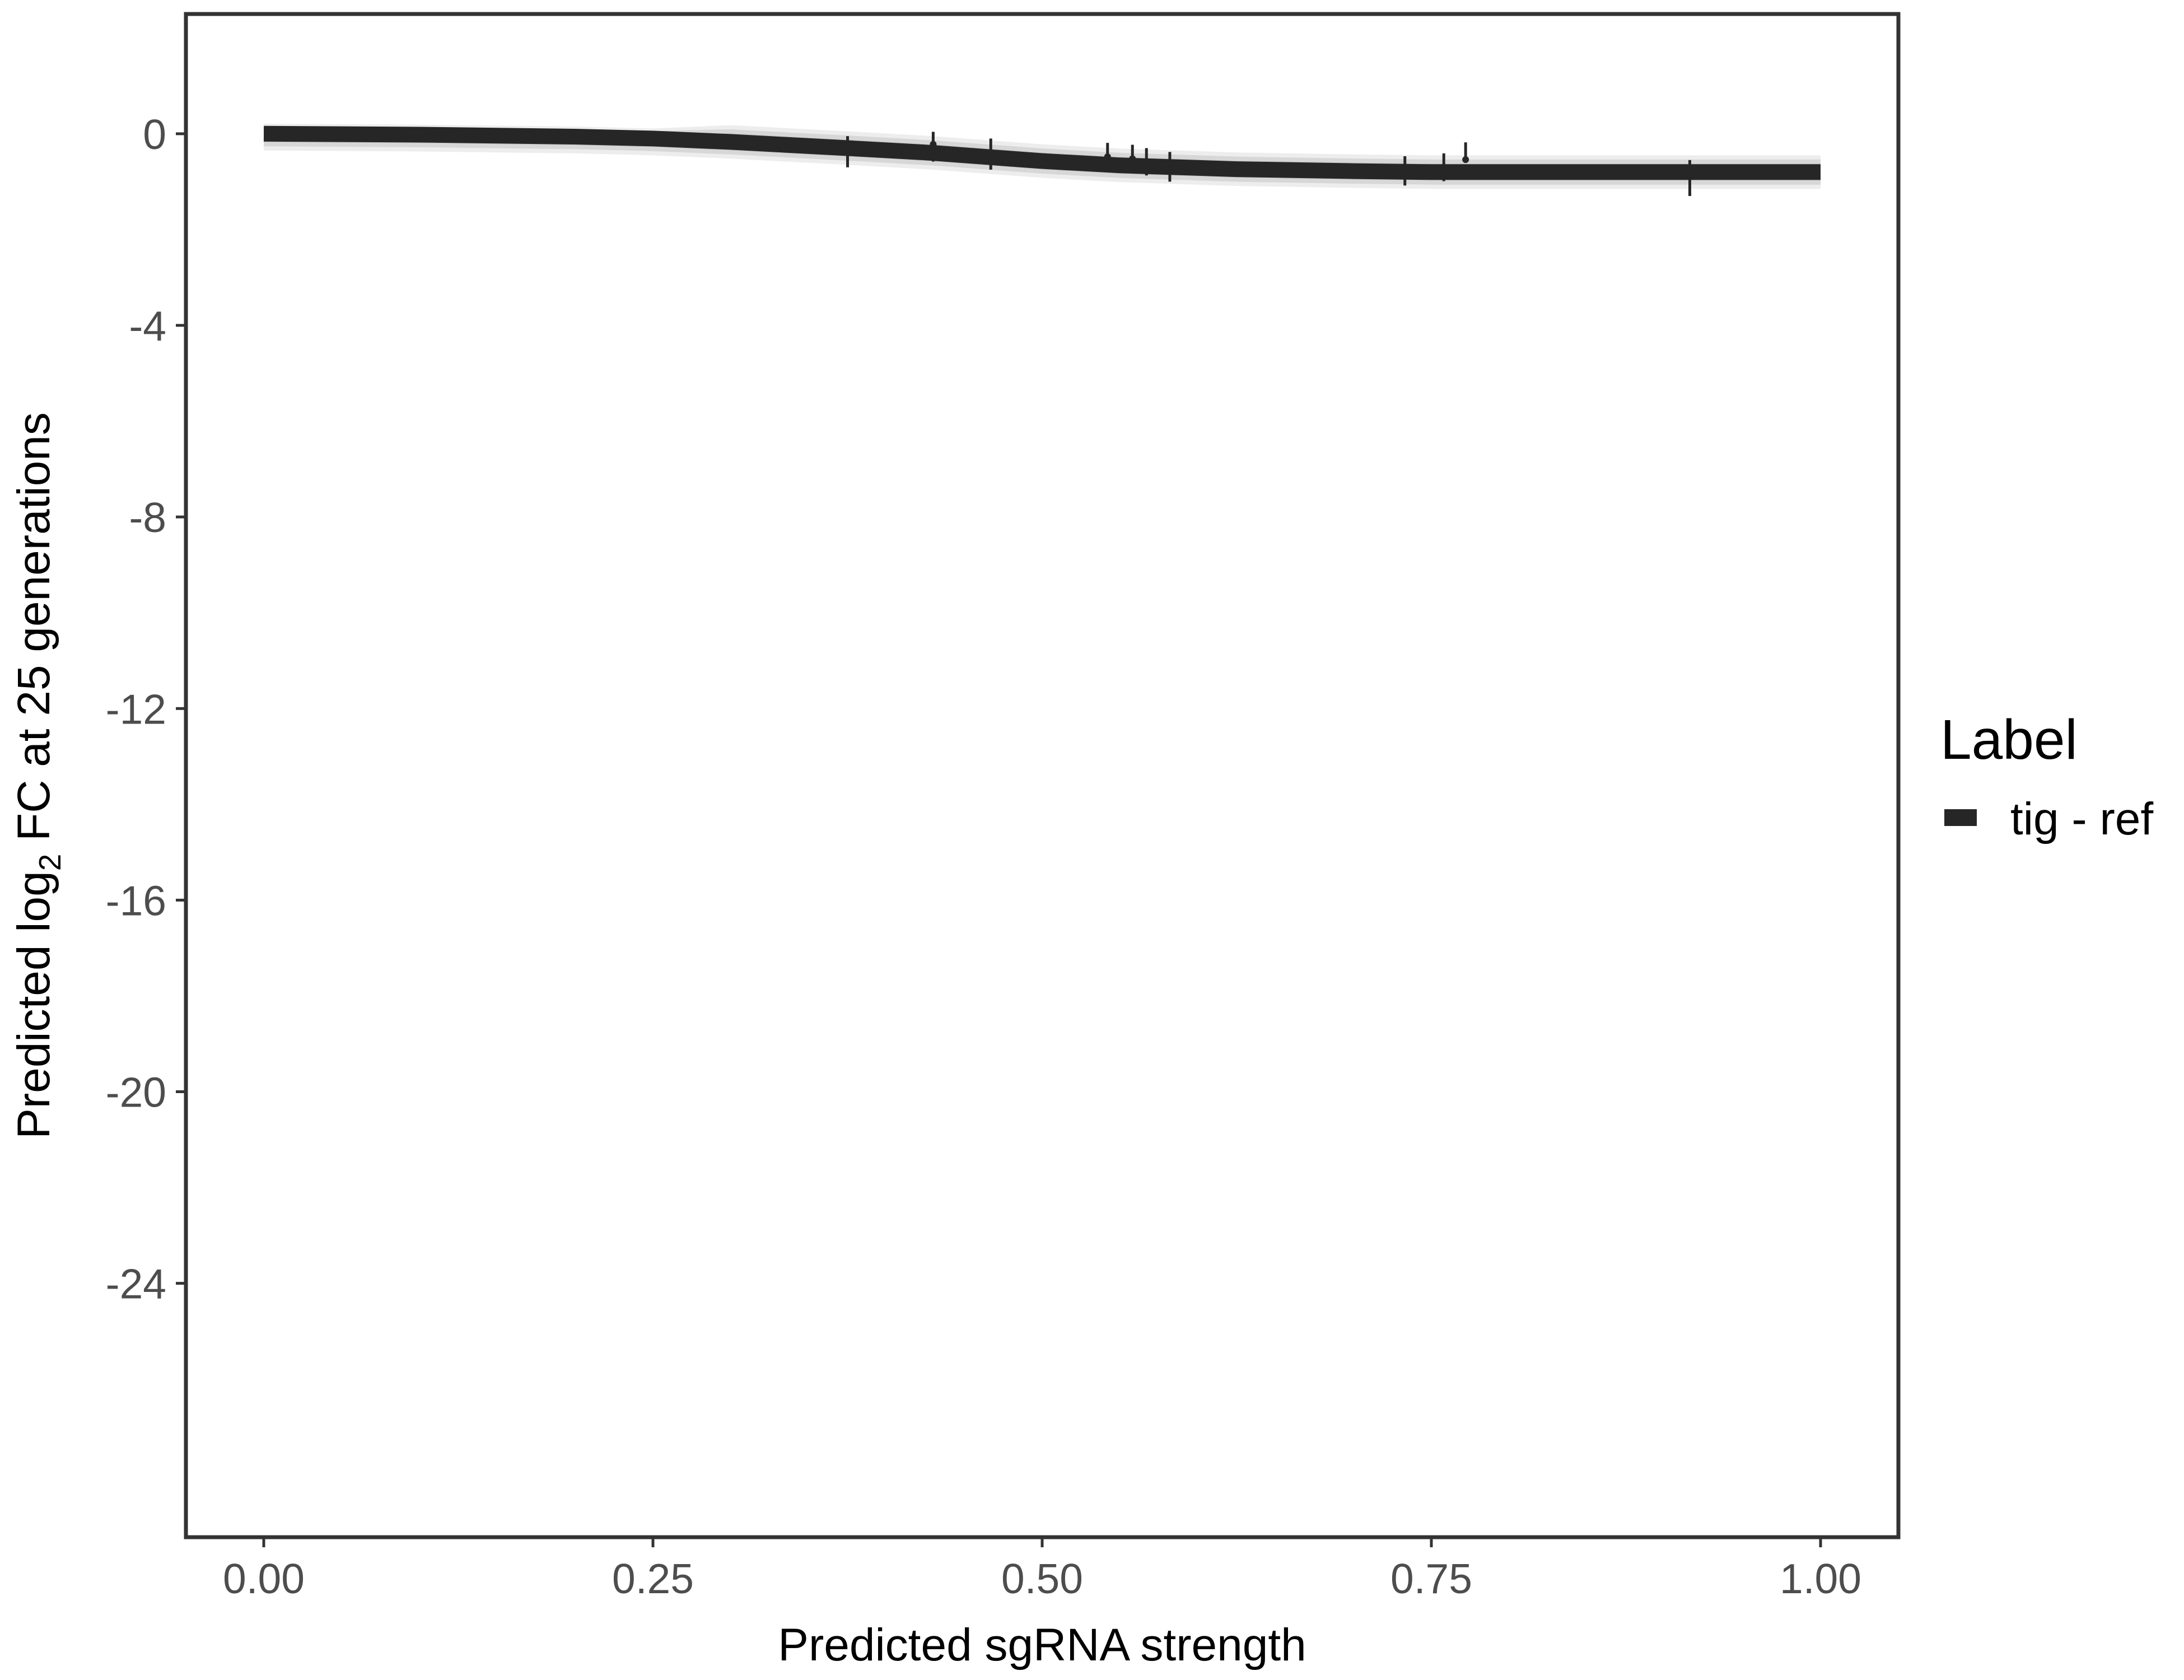 The height and width of the screenshot is (1680, 2184). Describe the element at coordinates (136, 1093) in the screenshot. I see `y-tick-label: -20` at that location.